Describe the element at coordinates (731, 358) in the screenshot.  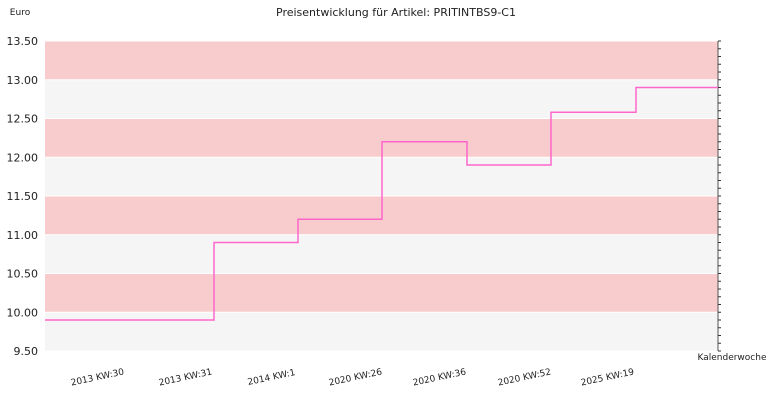
I see `x-axis-label: Kalenderwoche` at that location.